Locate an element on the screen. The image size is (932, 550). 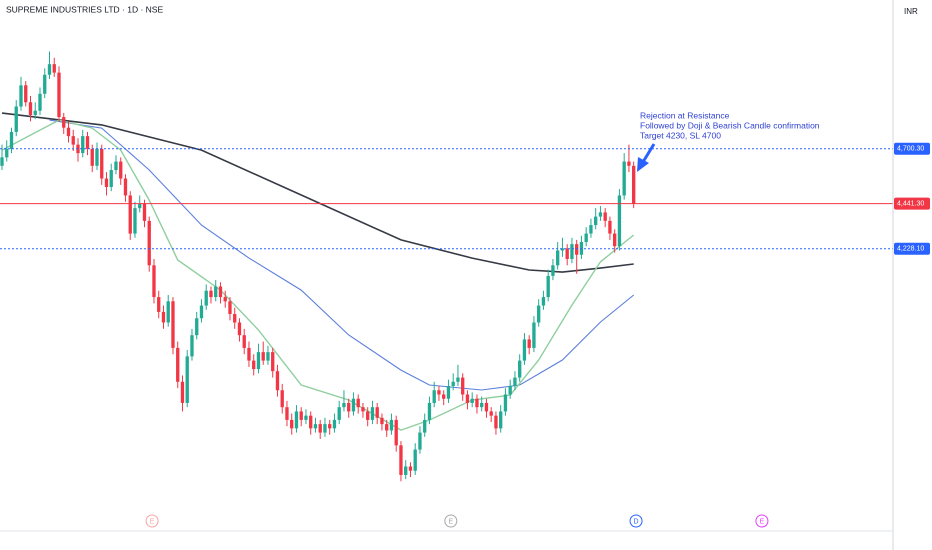
event-label: E is located at coordinates (450, 521).